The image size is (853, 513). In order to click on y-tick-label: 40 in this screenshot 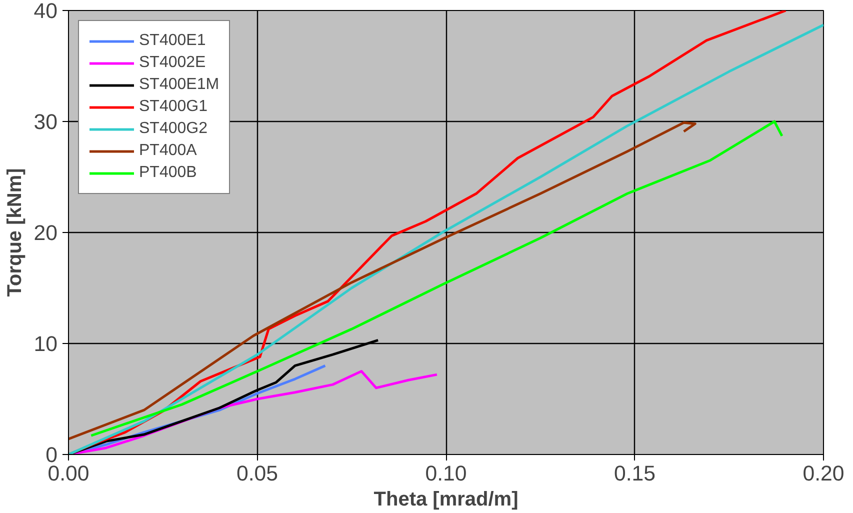, I will do `click(46, 11)`.